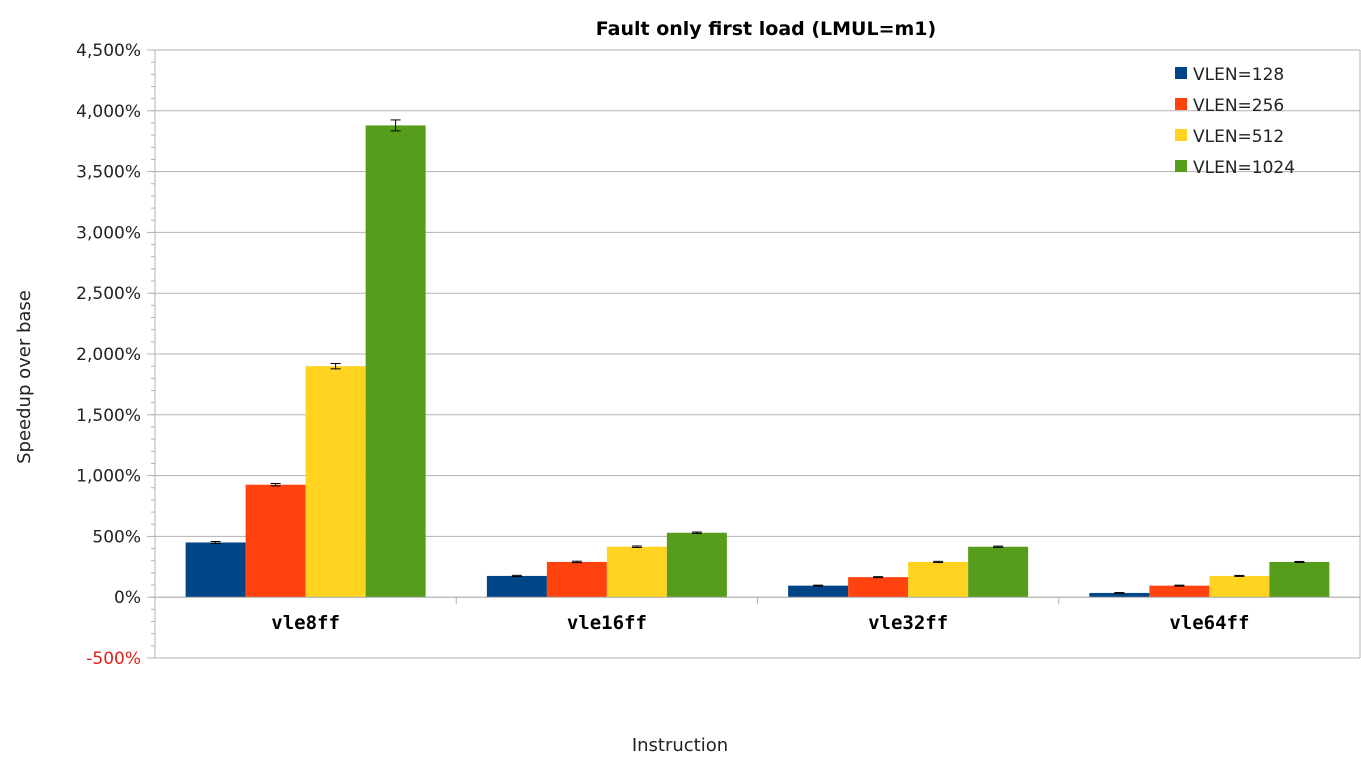 This screenshot has width=1361, height=765. Describe the element at coordinates (108, 233) in the screenshot. I see `y-tick-label: 3,000%` at that location.